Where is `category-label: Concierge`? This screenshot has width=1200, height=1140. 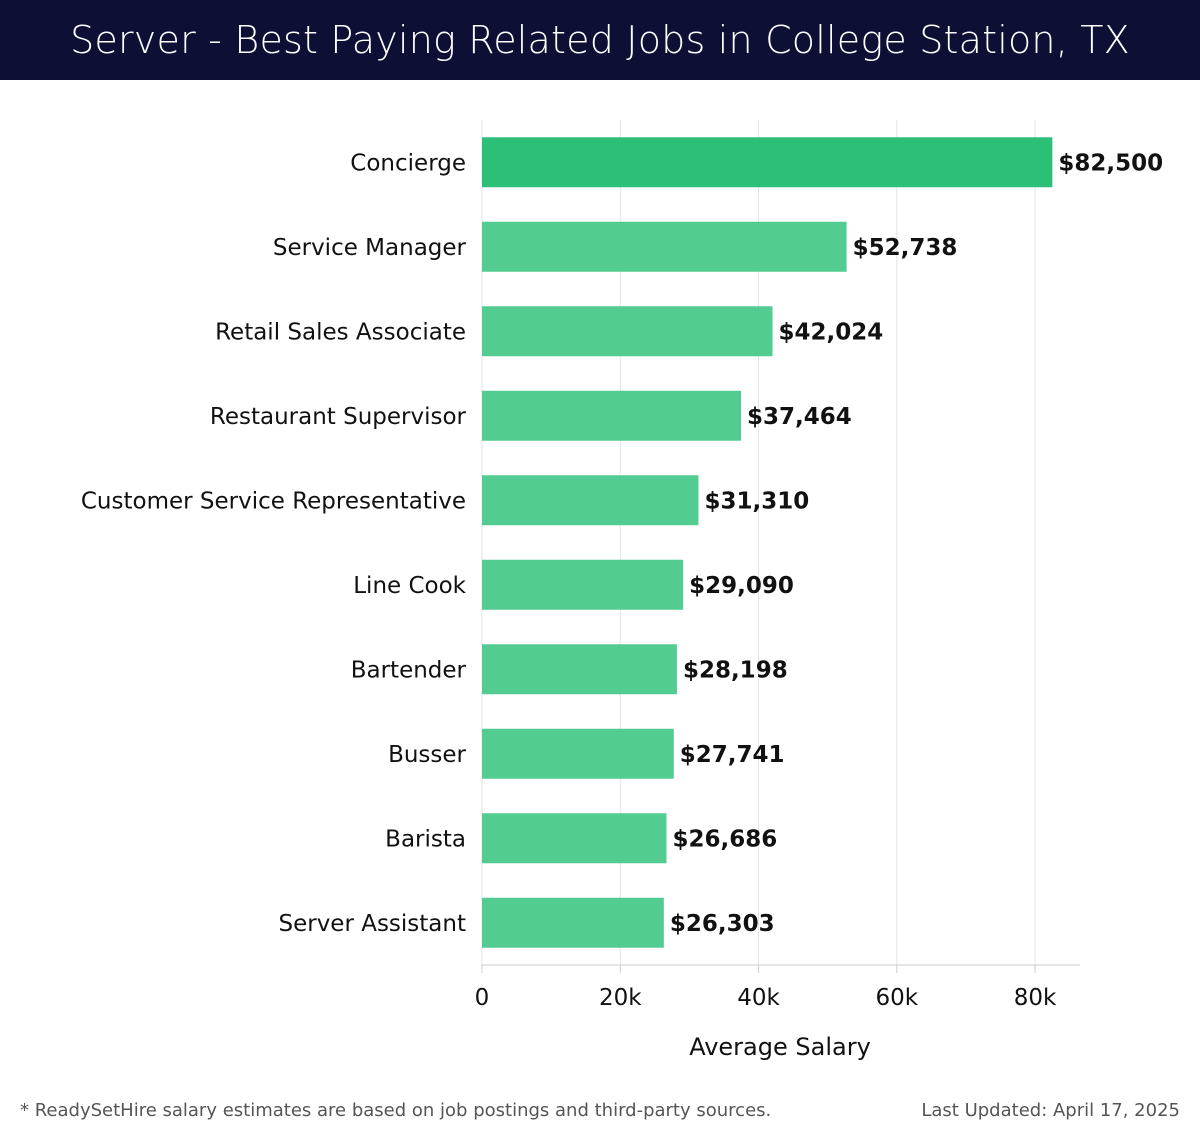 category-label: Concierge is located at coordinates (408, 163).